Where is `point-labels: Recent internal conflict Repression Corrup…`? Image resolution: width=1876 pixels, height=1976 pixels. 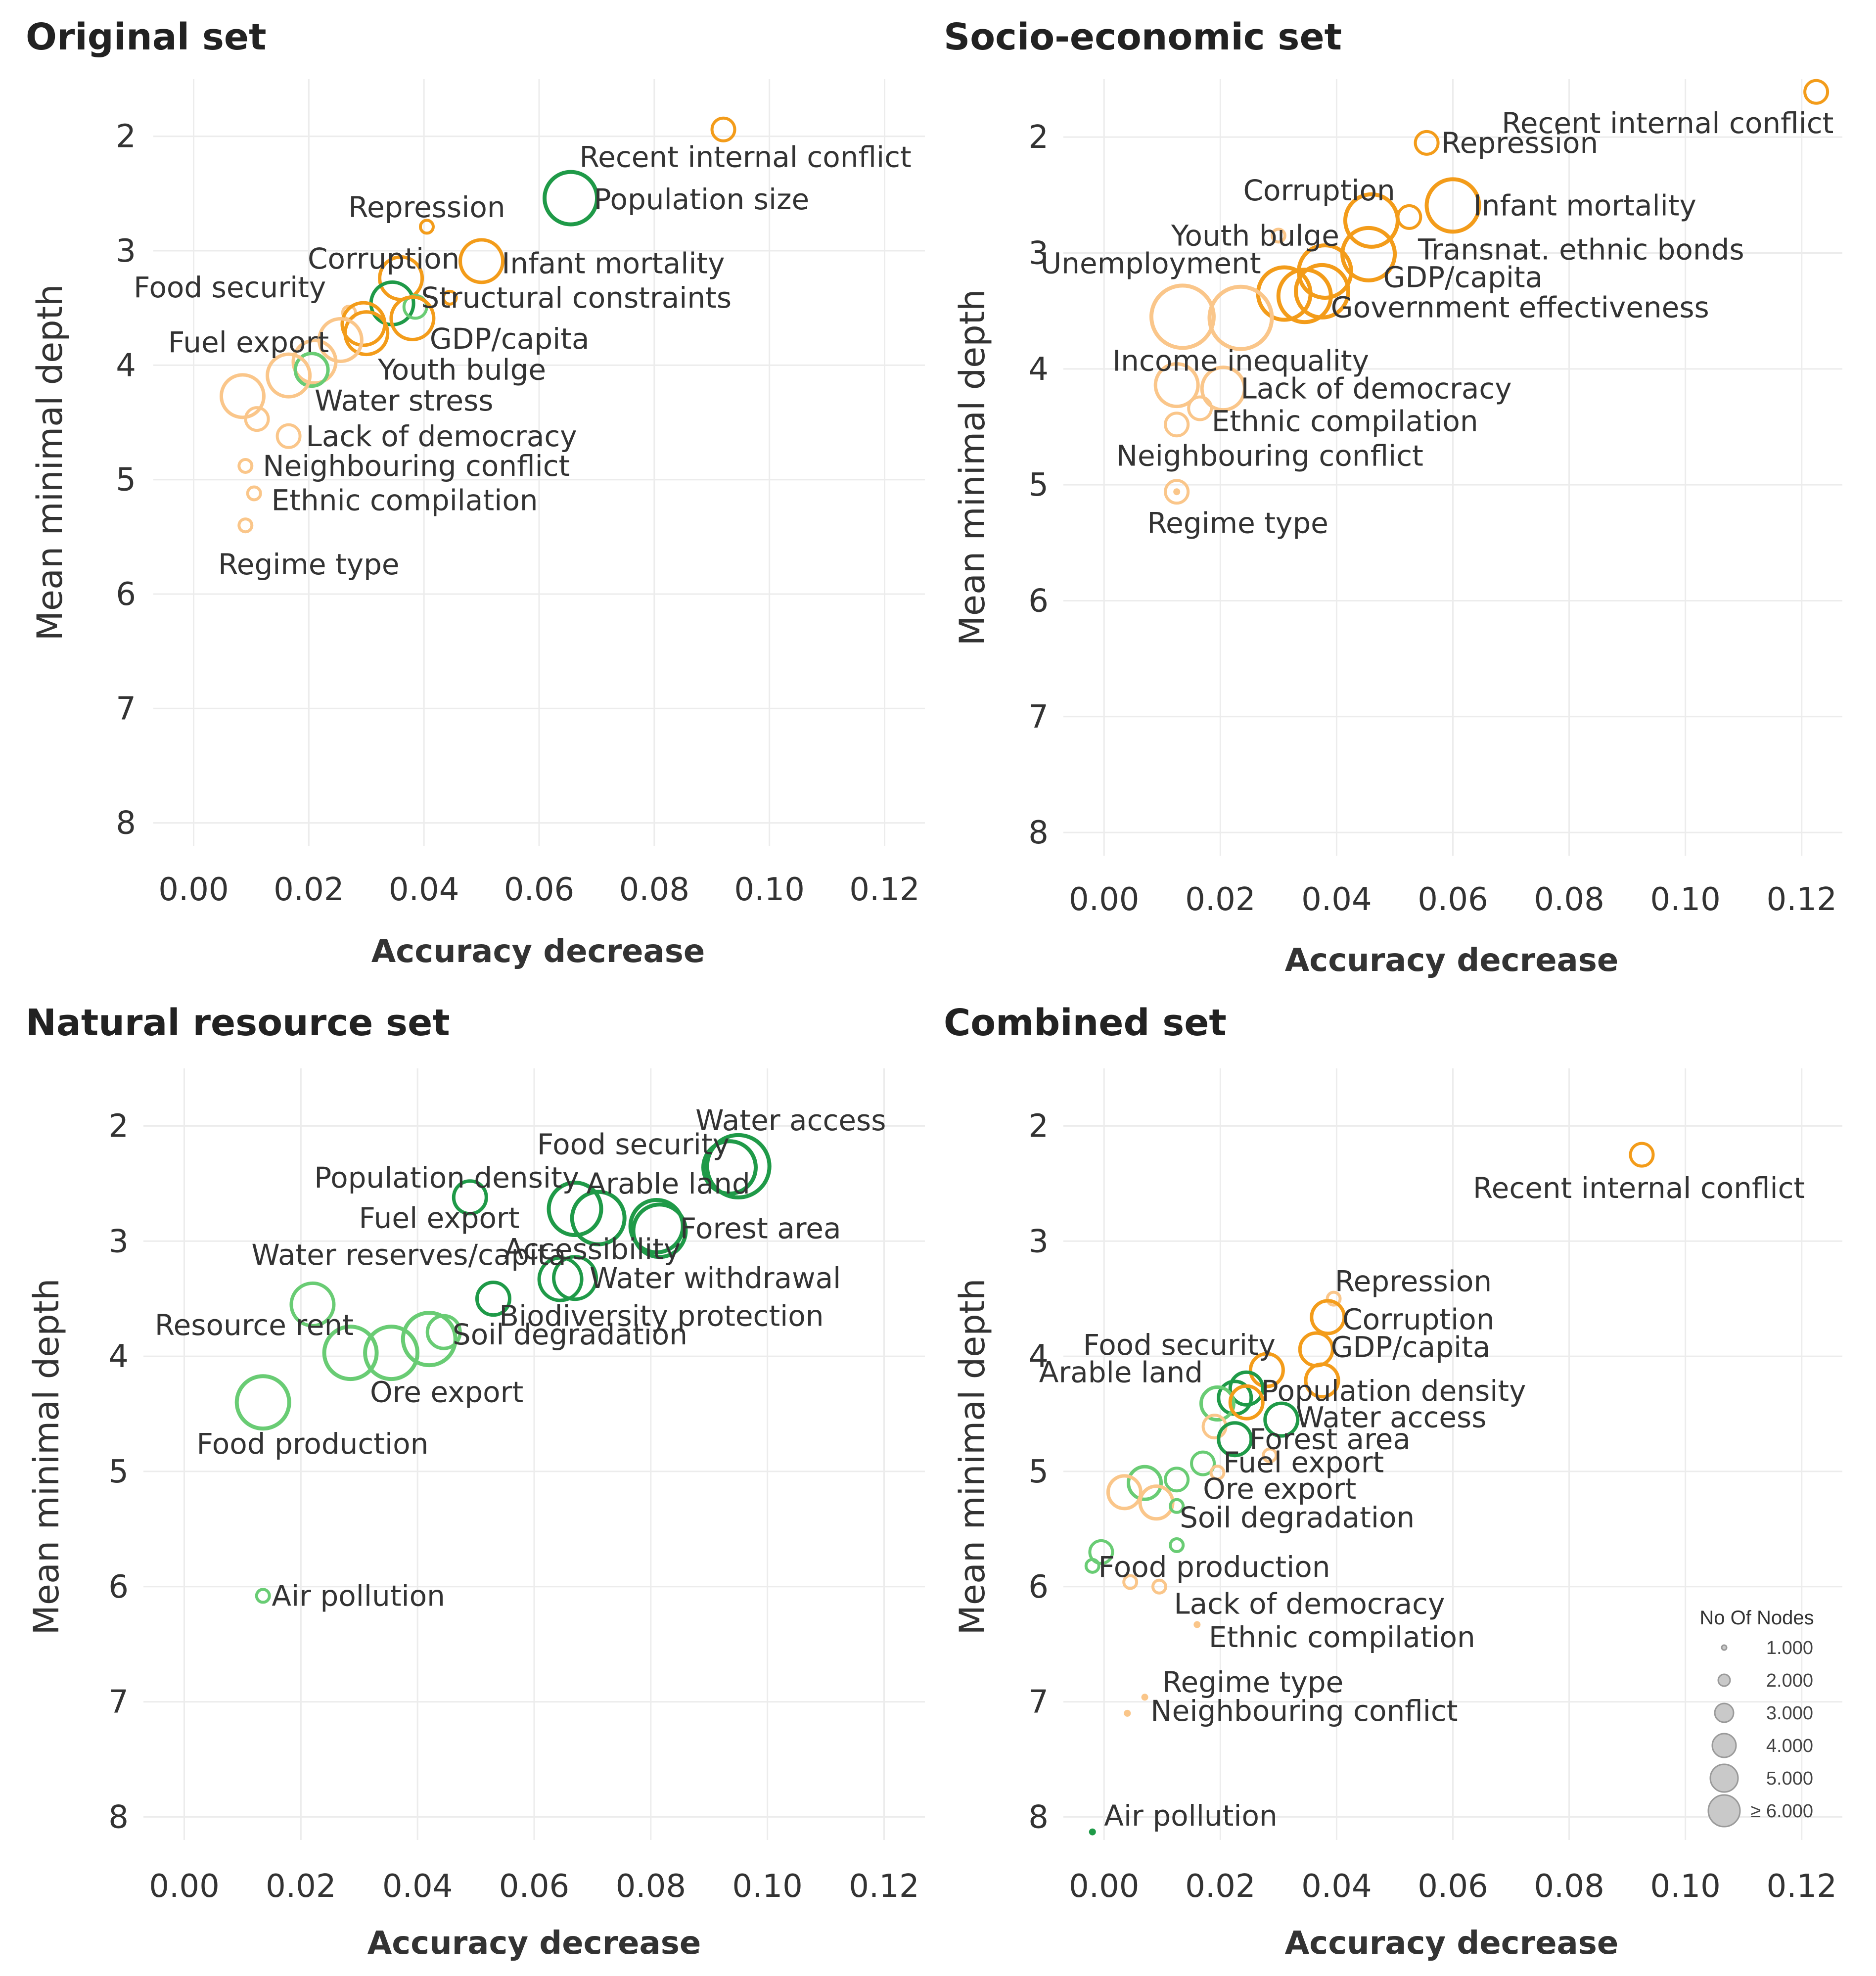
point-labels: Recent internal conflict Repression Corrup… is located at coordinates (1422, 1502).